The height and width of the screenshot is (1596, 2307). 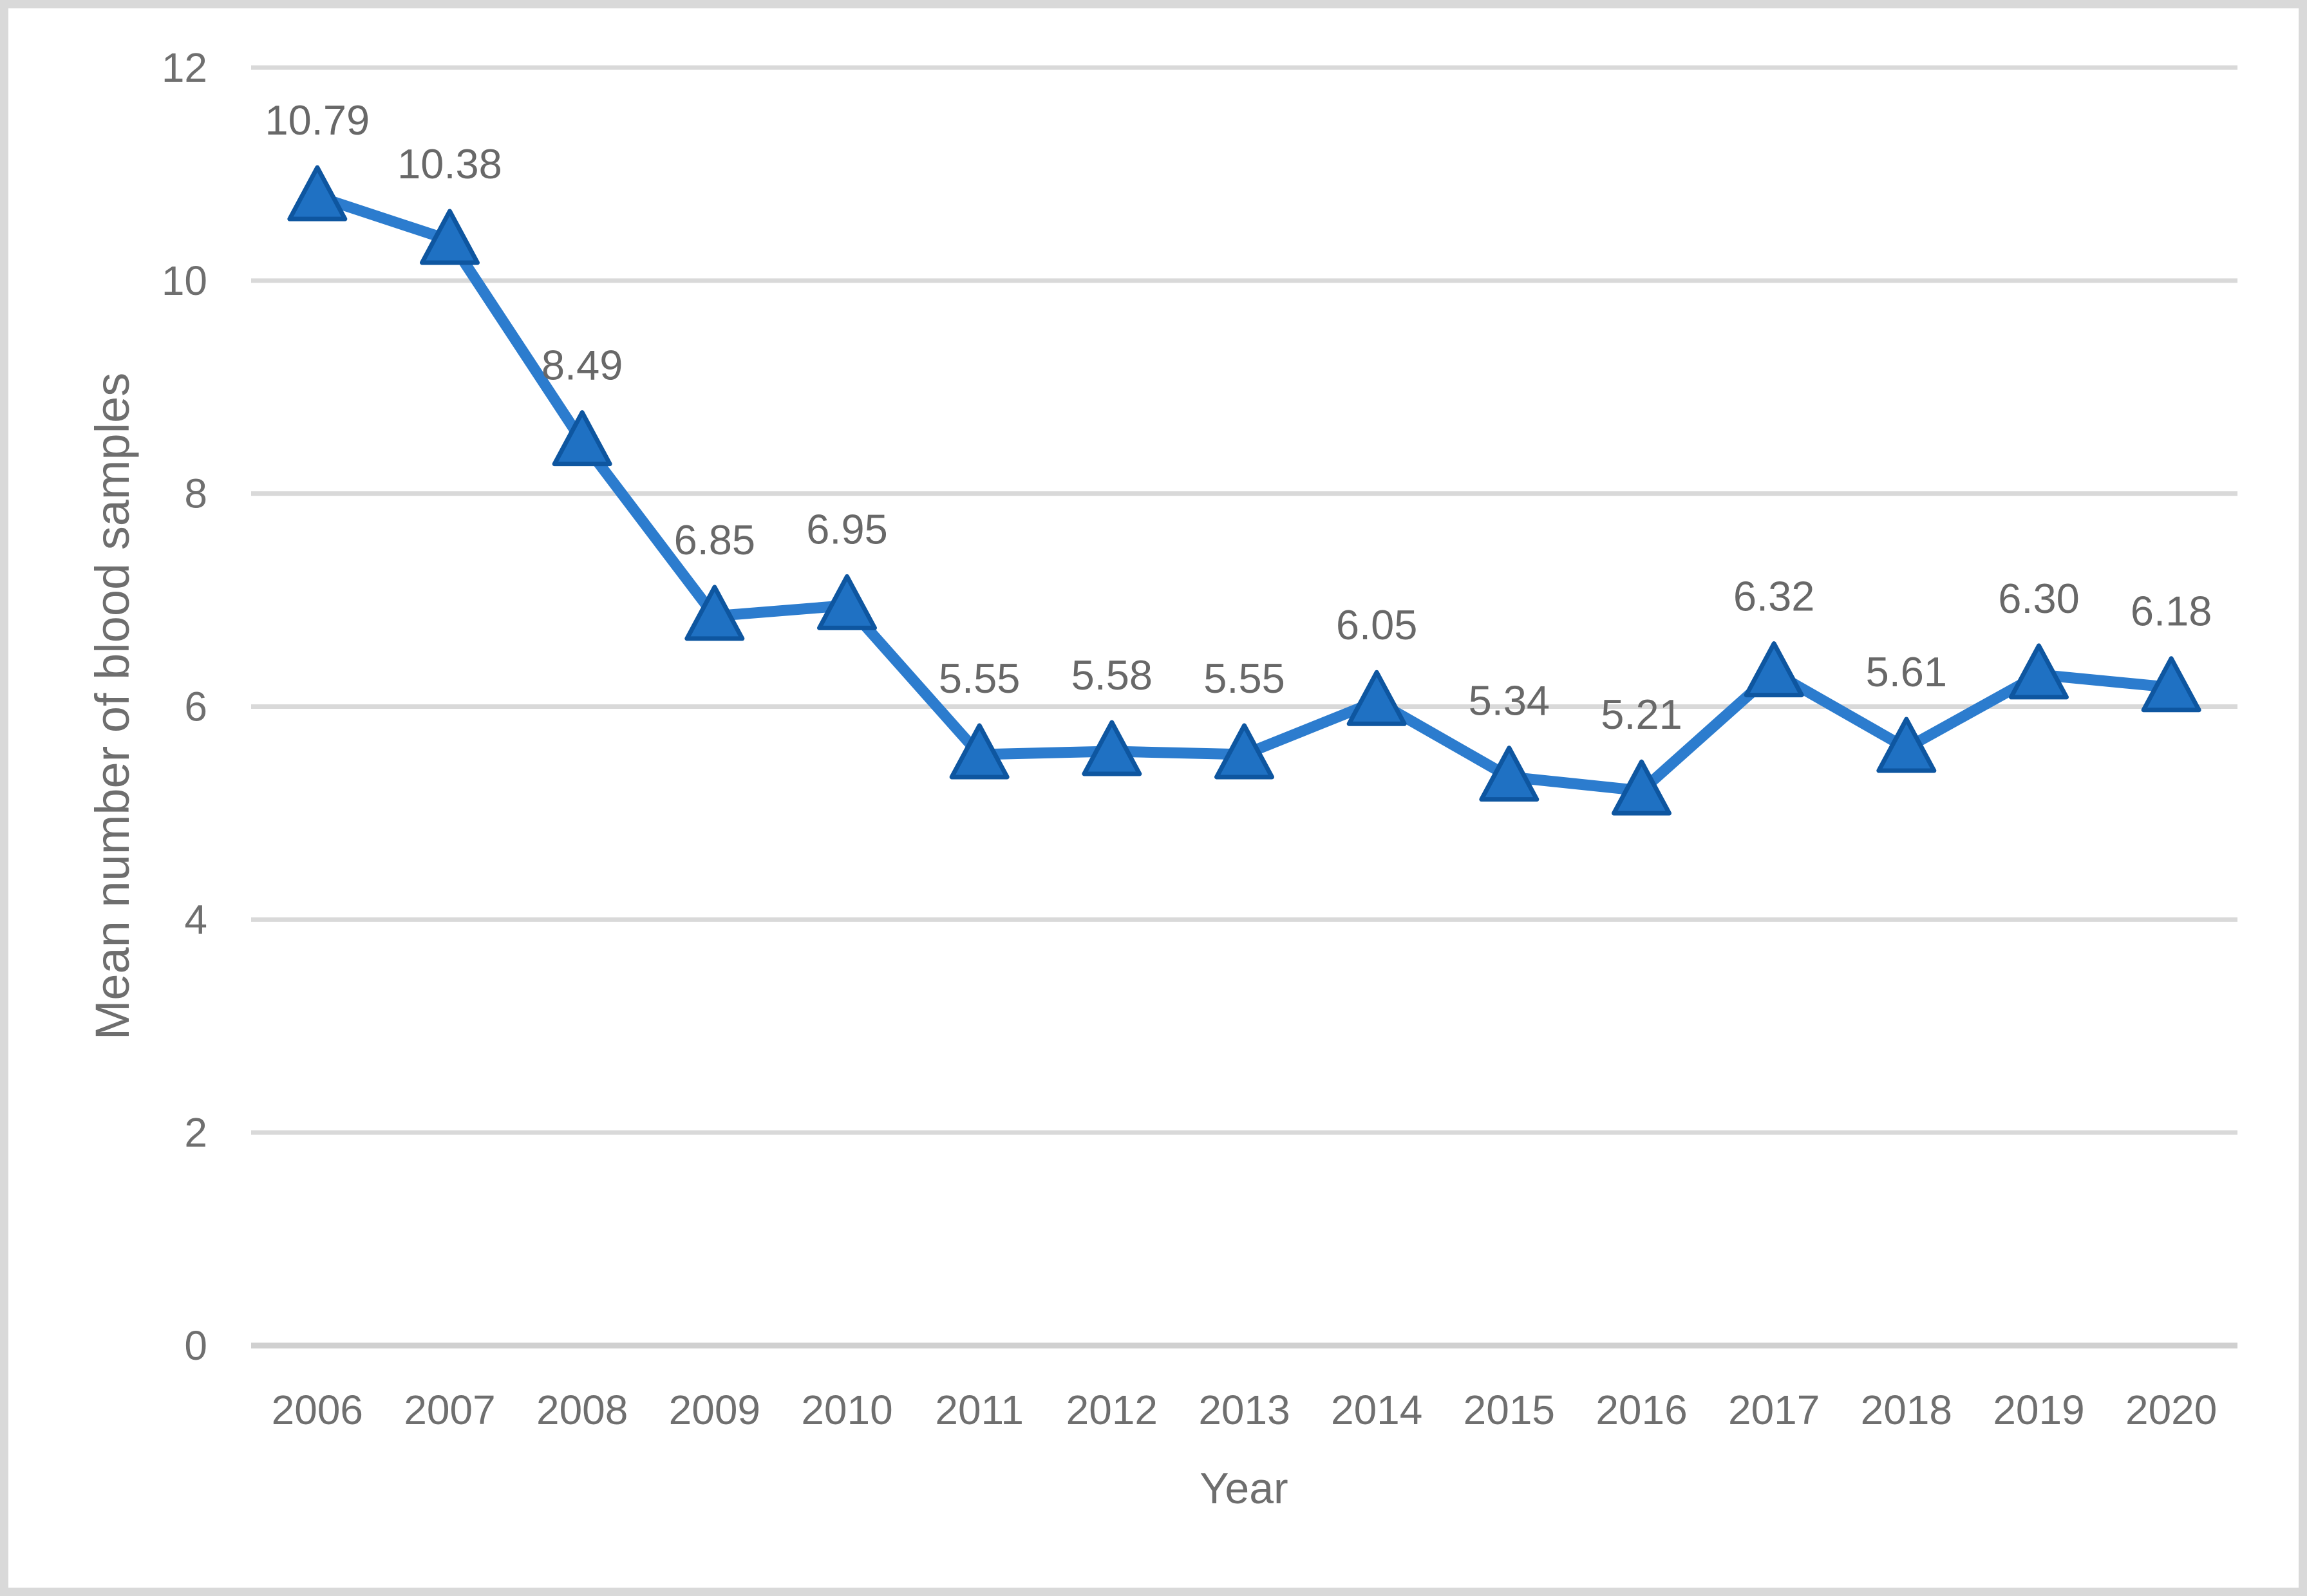 I want to click on data-label: 8.49, so click(x=582, y=365).